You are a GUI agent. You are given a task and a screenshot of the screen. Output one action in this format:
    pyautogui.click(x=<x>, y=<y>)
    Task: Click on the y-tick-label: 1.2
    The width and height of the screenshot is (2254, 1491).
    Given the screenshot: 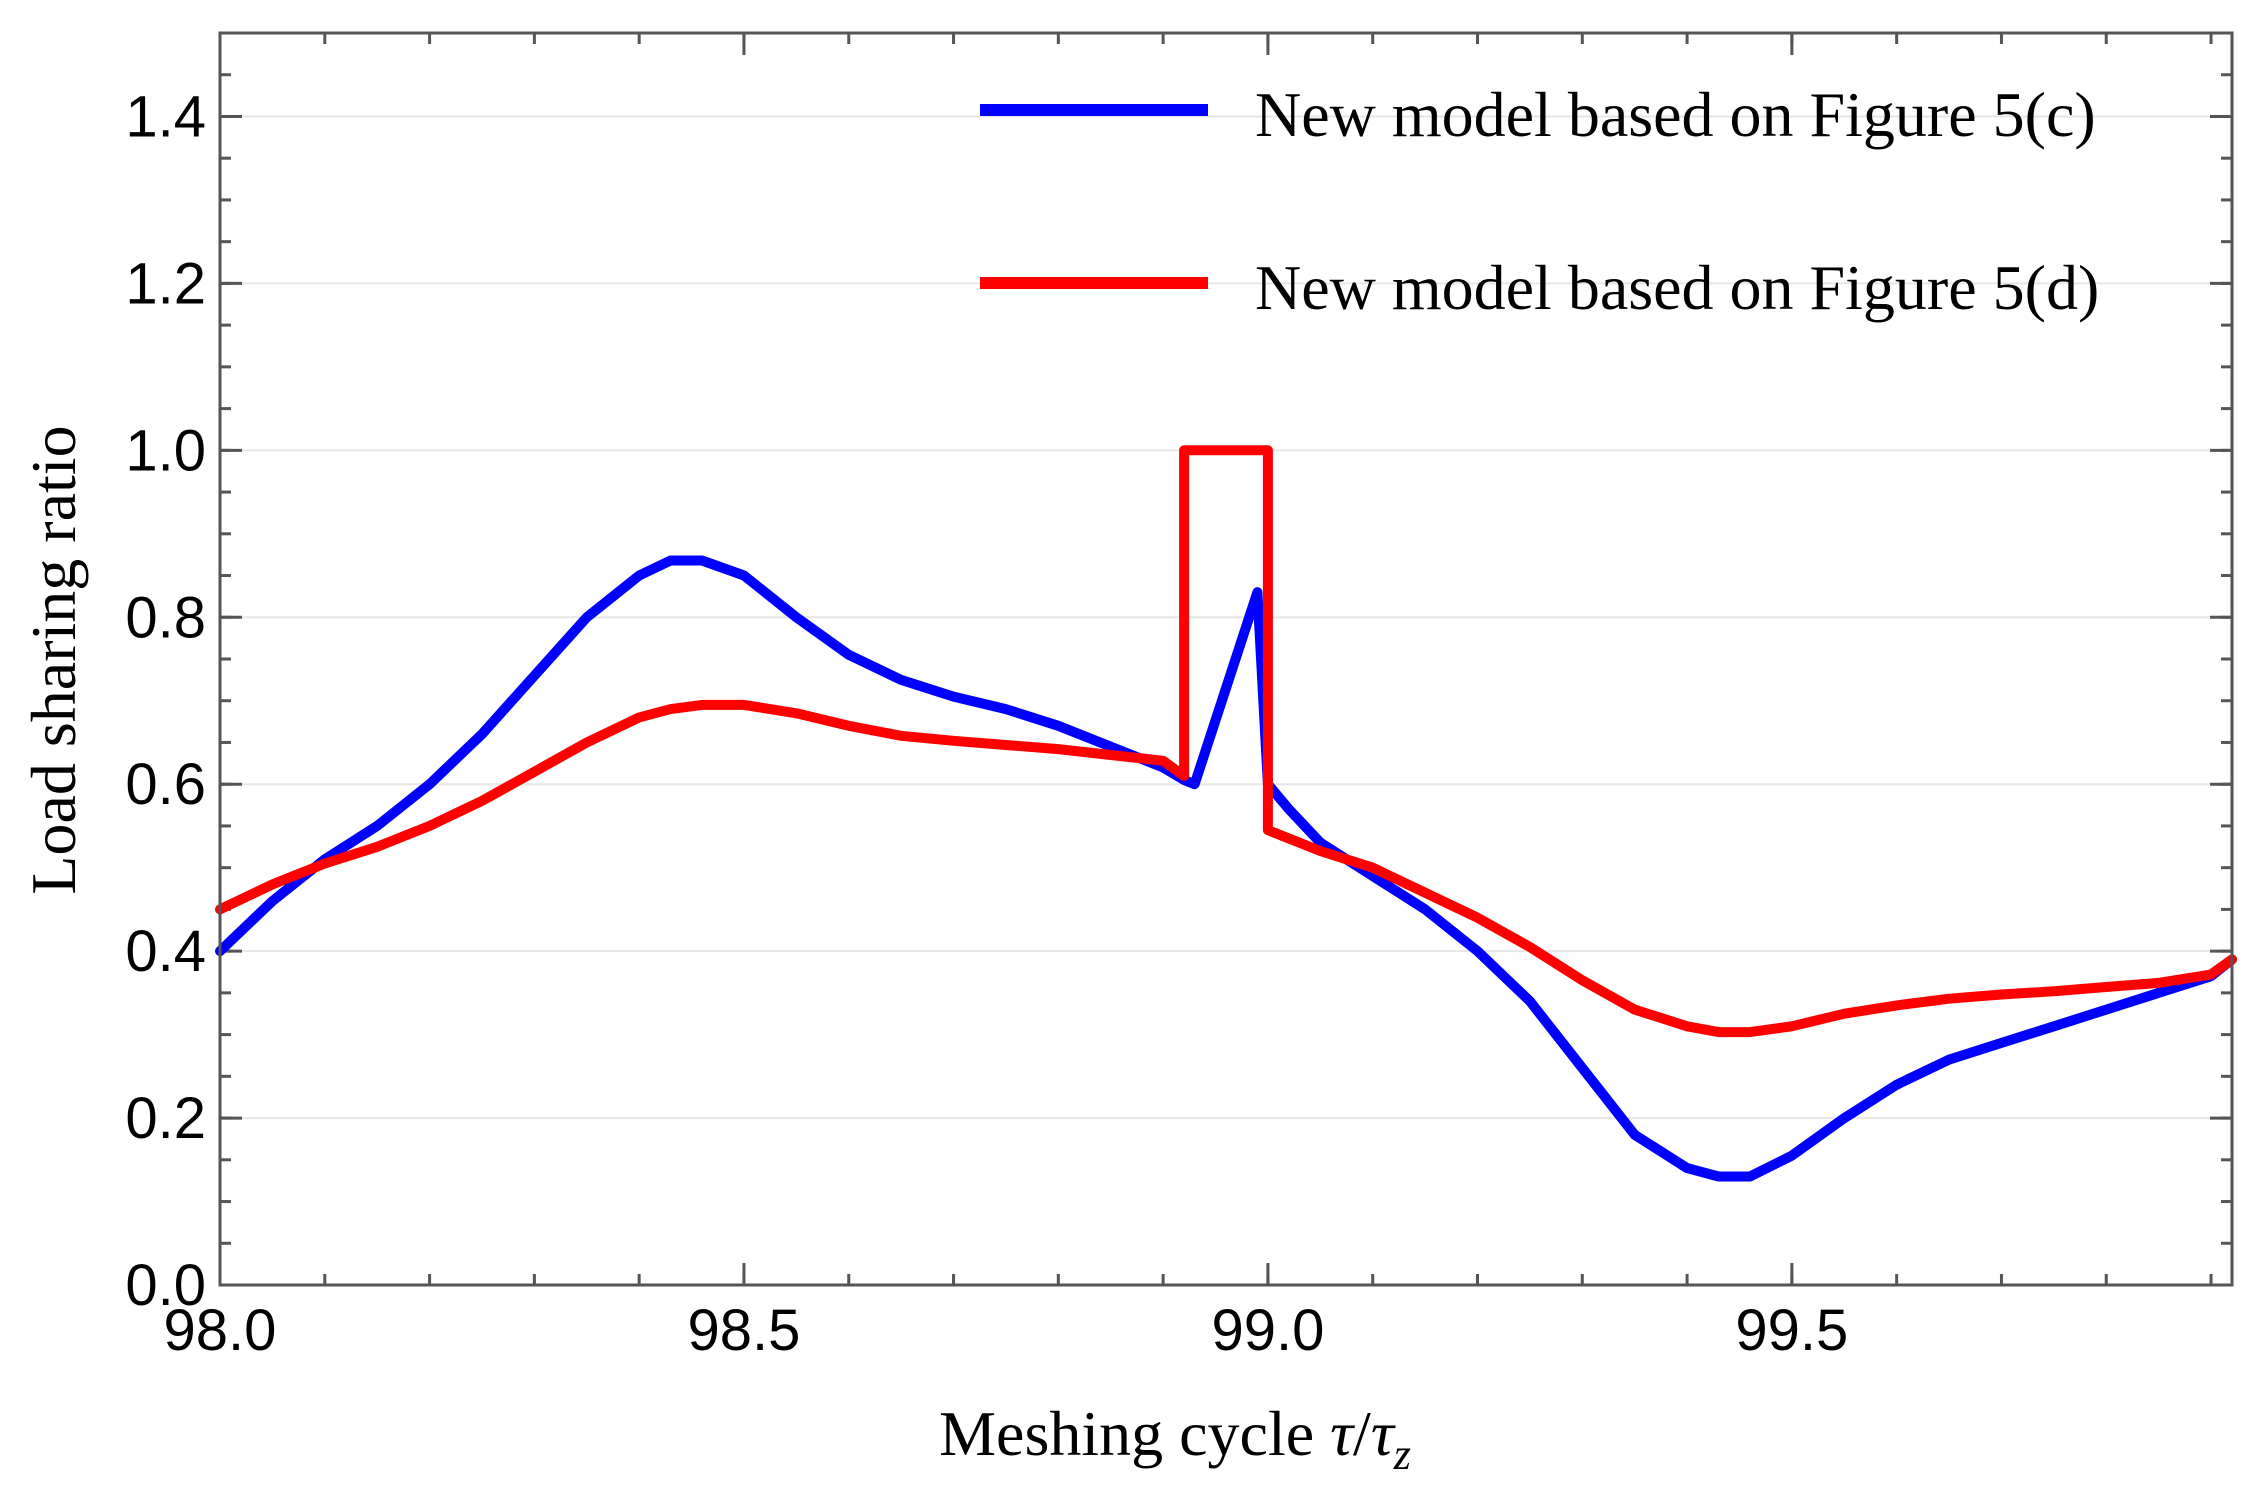 What is the action you would take?
    pyautogui.click(x=165, y=283)
    